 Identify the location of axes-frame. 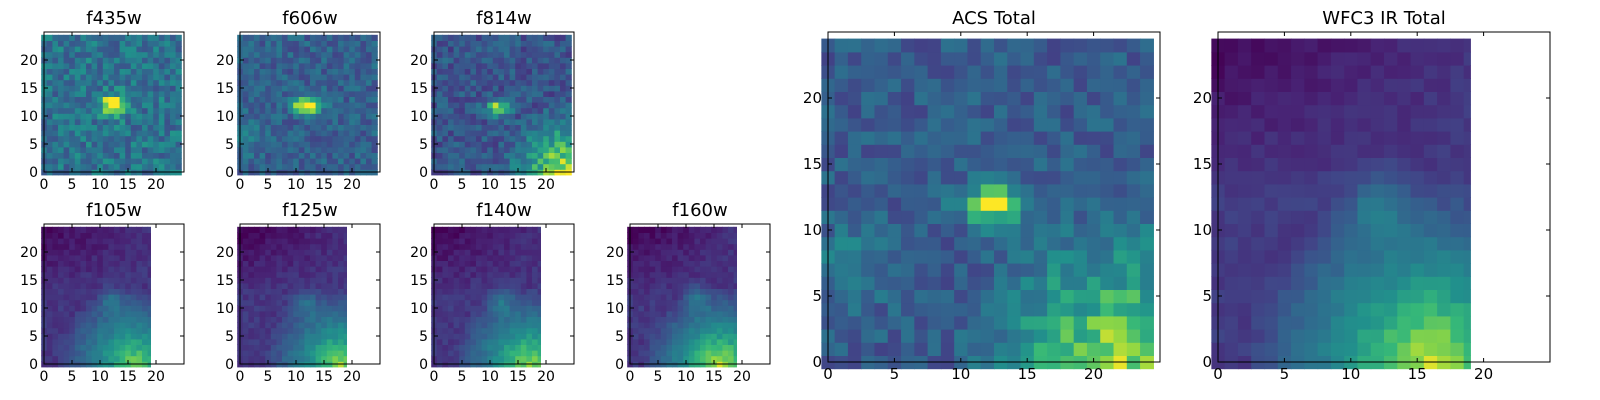
(310, 102).